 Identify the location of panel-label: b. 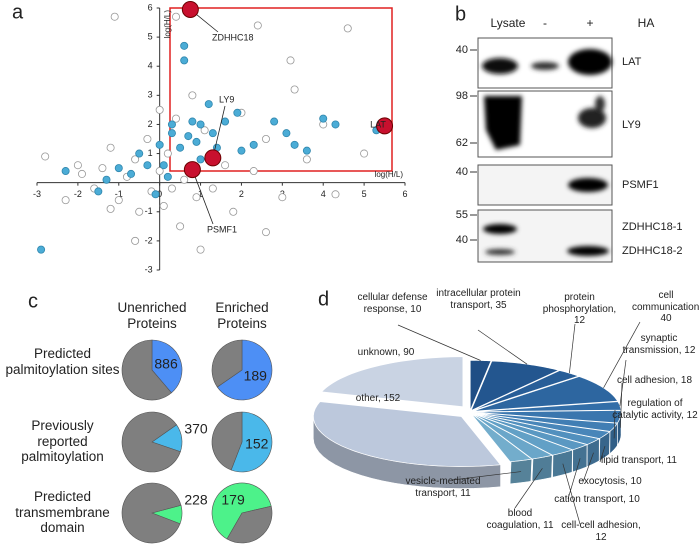
(460, 14).